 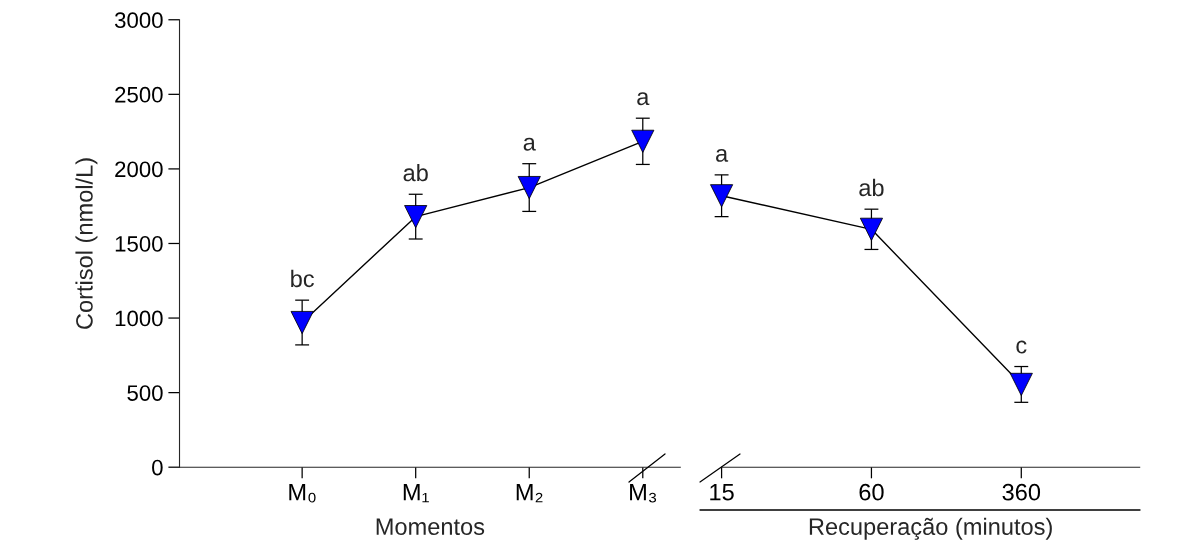 What do you see at coordinates (416, 493) in the screenshot?
I see `x-tick-label: M₁` at bounding box center [416, 493].